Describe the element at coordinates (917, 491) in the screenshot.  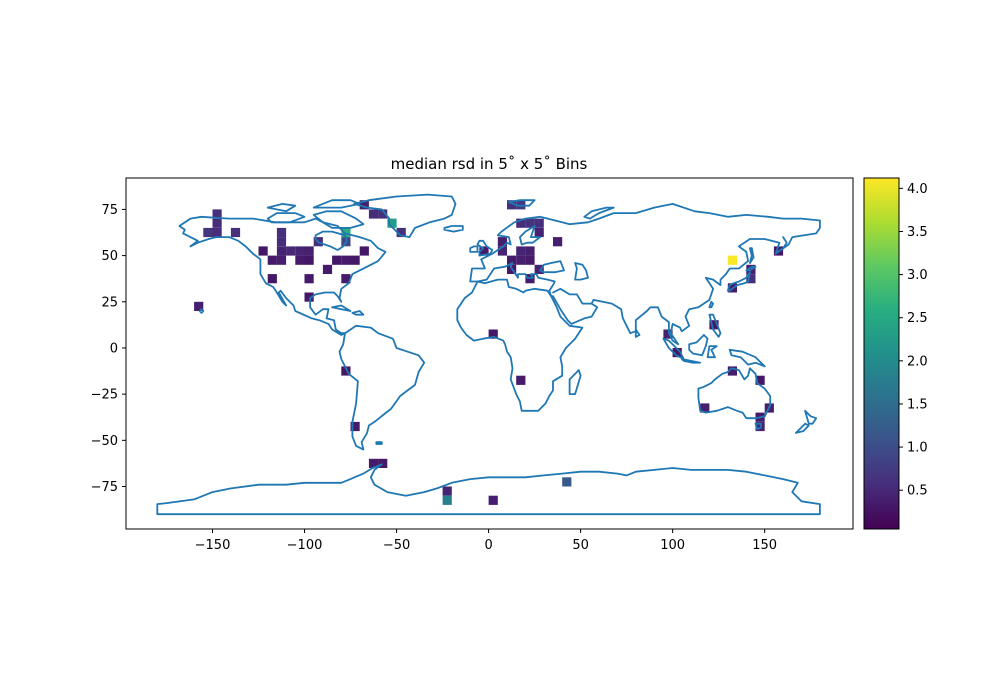
I see `colorbar-tick-label: 0.5` at that location.